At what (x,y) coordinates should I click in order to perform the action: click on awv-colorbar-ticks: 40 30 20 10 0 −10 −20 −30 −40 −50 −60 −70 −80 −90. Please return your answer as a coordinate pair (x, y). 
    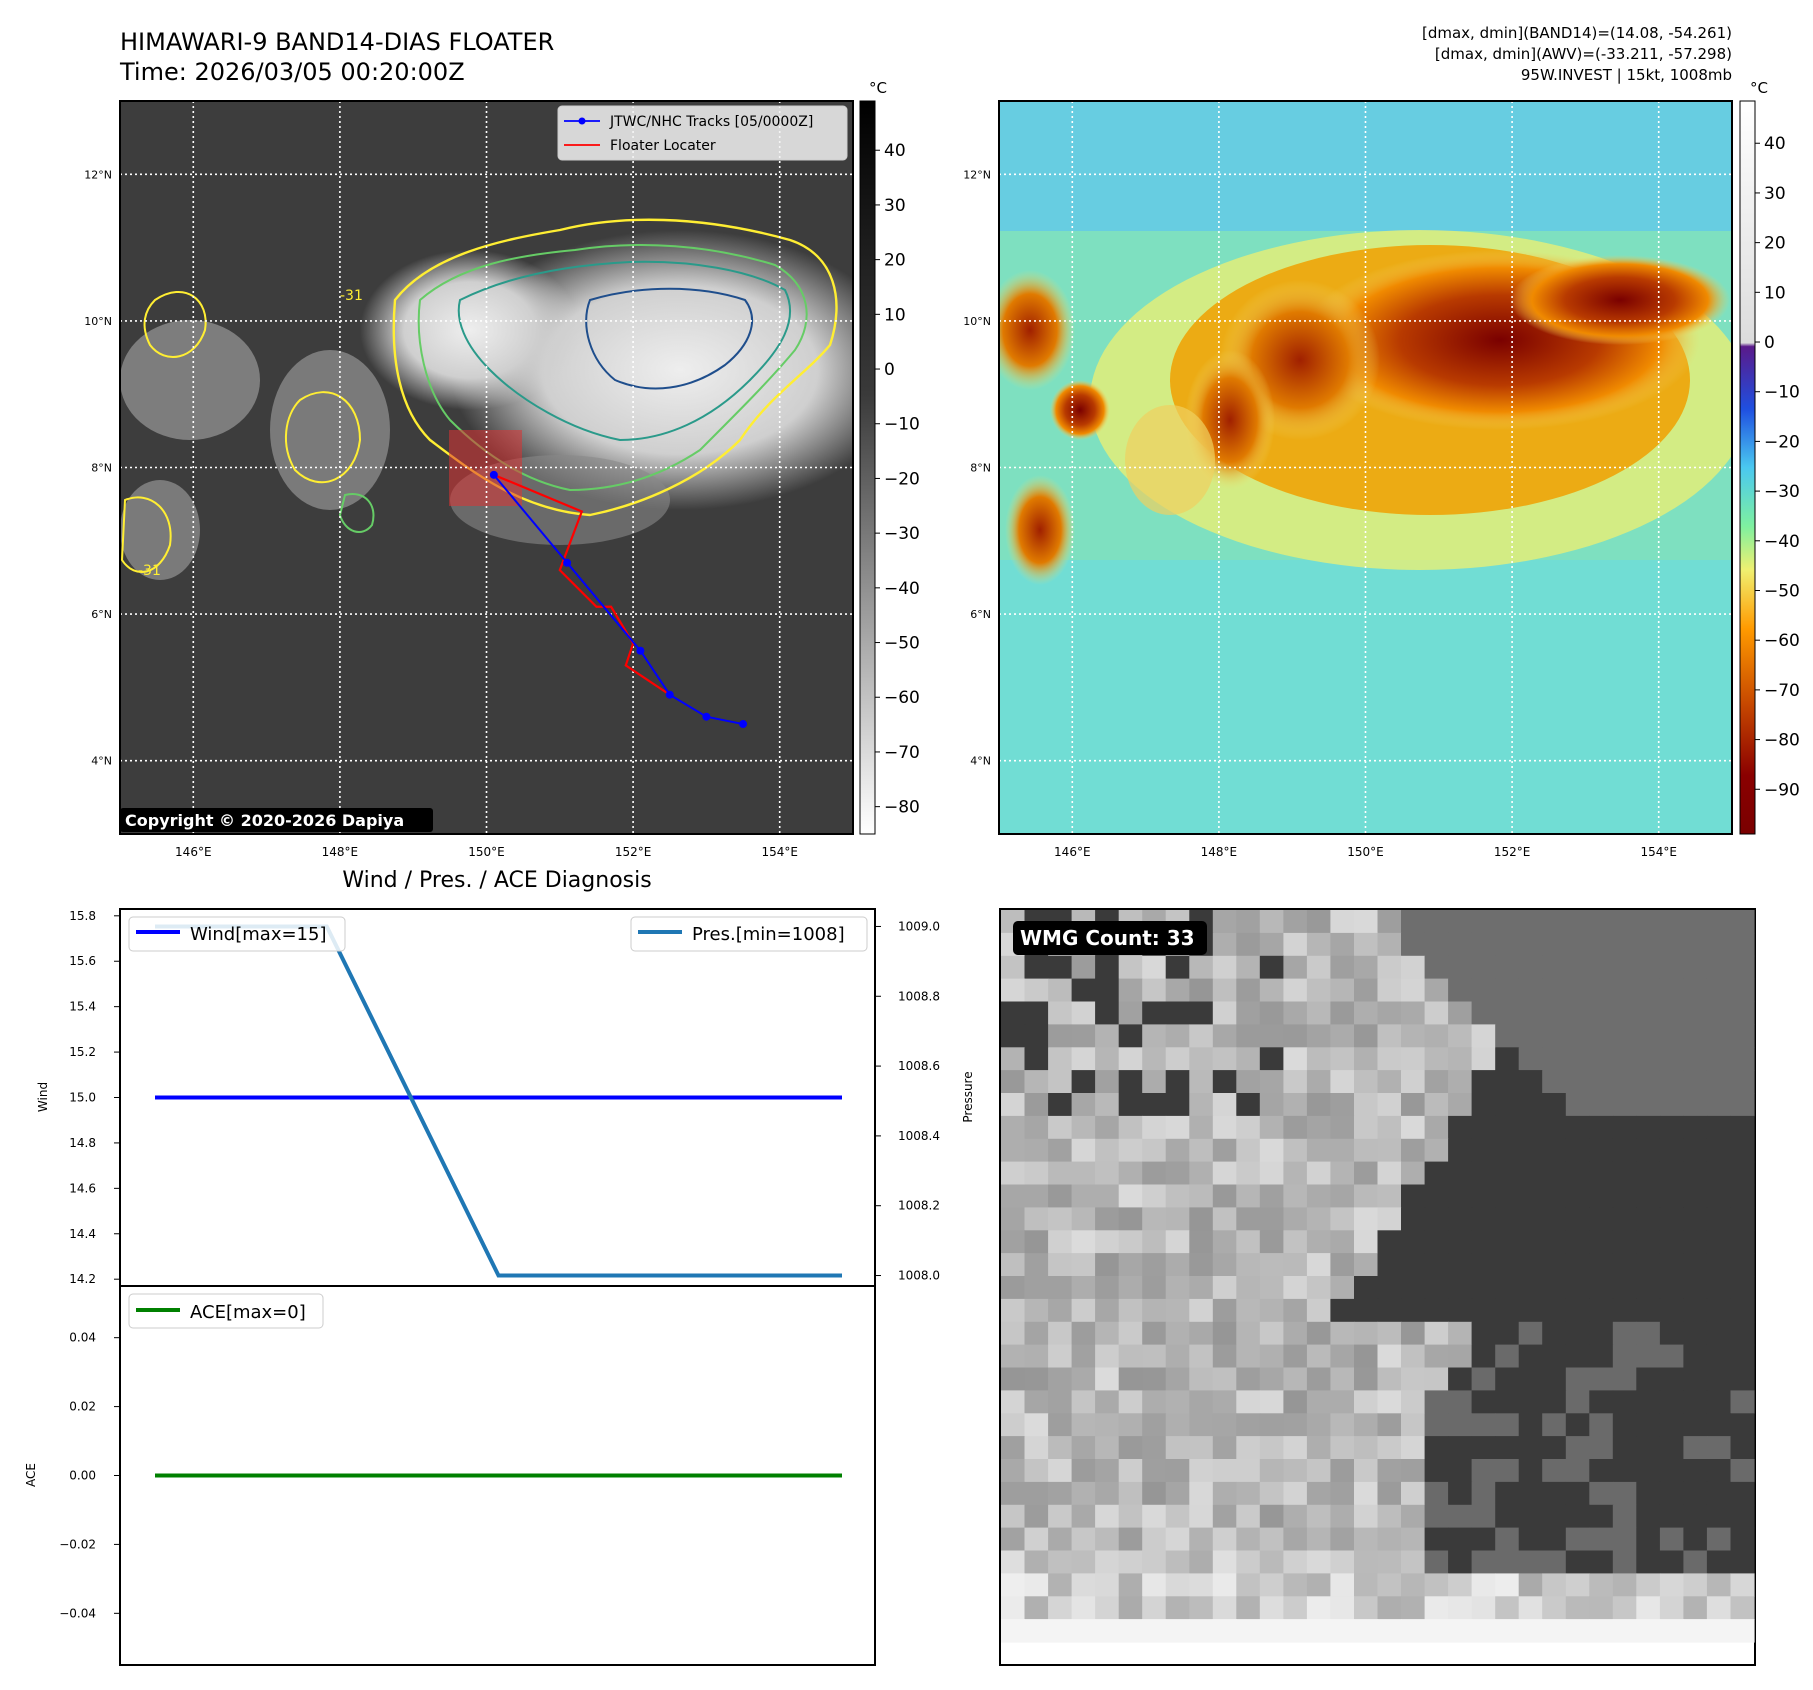
    Looking at the image, I should click on (1777, 467).